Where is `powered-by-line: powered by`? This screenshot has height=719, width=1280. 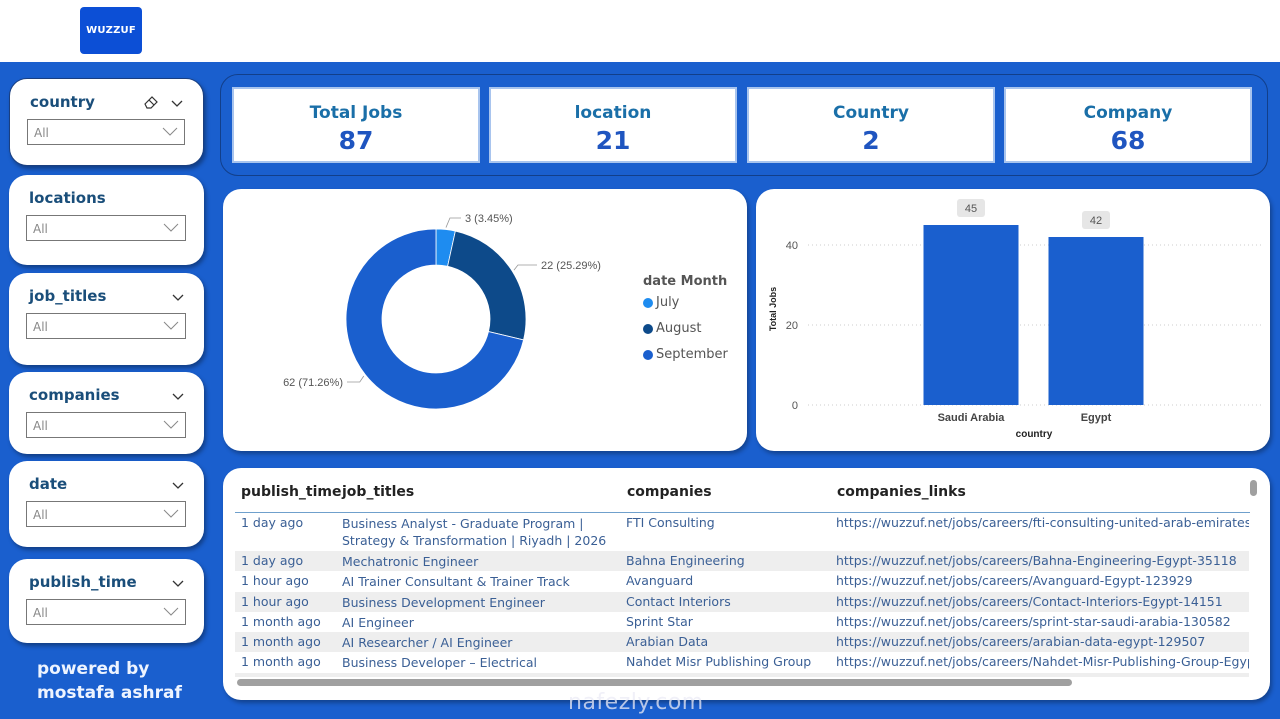
powered-by-line: powered by is located at coordinates (93, 669).